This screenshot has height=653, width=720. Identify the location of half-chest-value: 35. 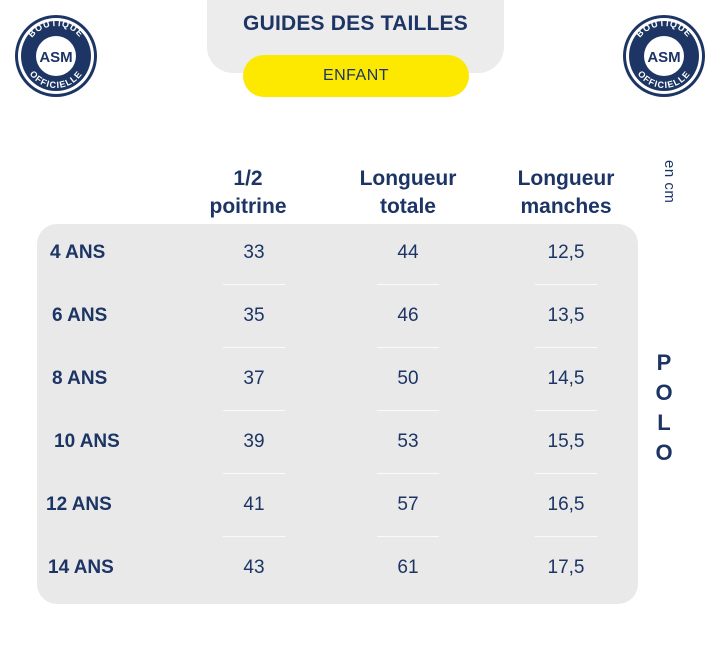
(254, 315).